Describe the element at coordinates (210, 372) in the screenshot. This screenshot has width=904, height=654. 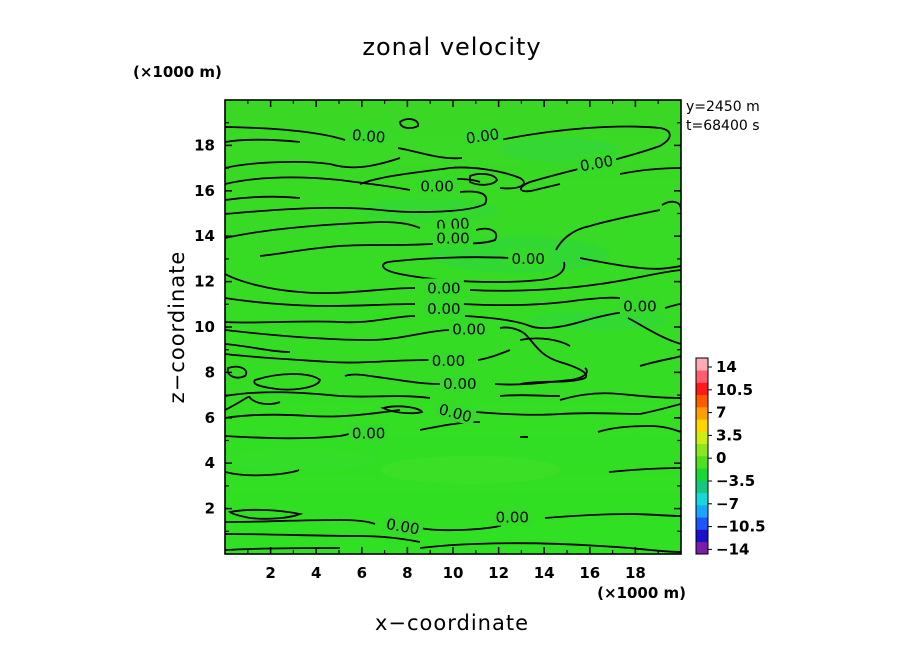
I see `y-tick-label: 8` at that location.